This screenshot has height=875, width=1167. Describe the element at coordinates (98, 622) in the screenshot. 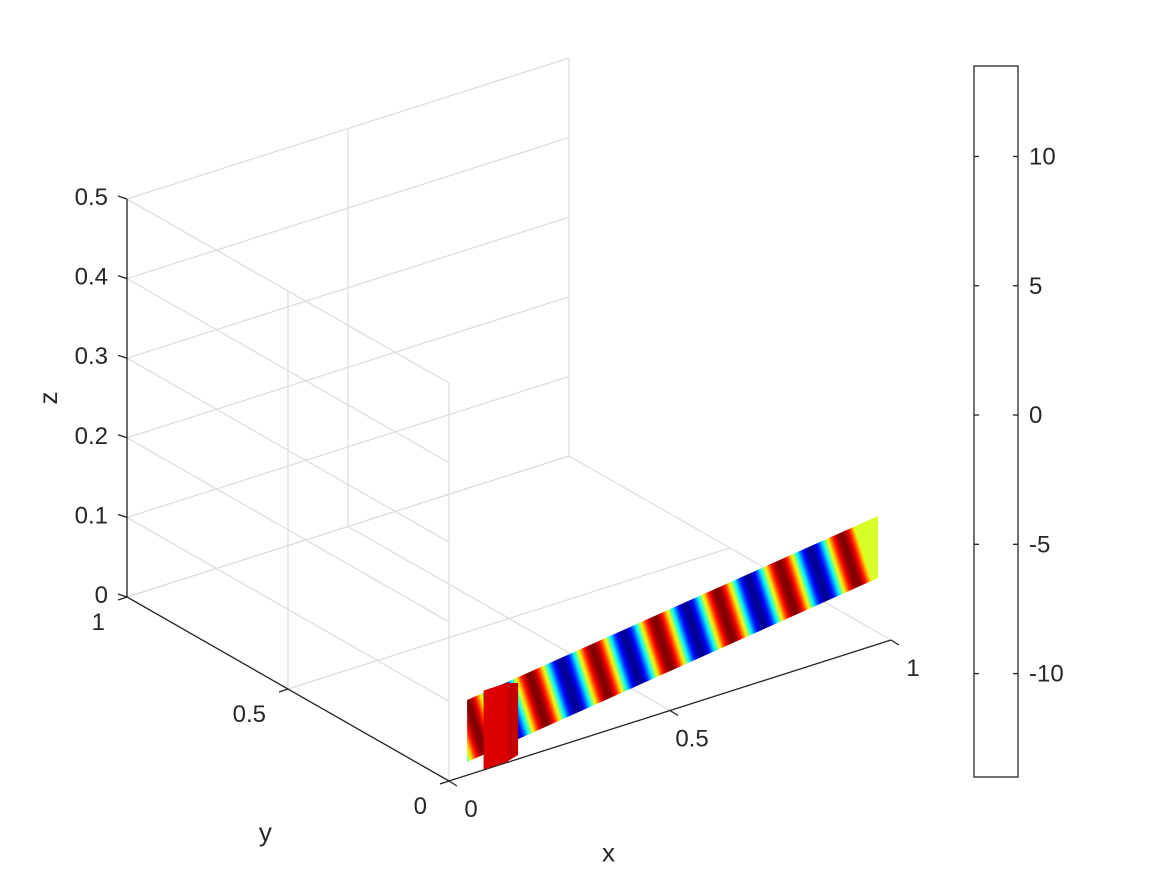

I see `y-tick-label: 1` at that location.